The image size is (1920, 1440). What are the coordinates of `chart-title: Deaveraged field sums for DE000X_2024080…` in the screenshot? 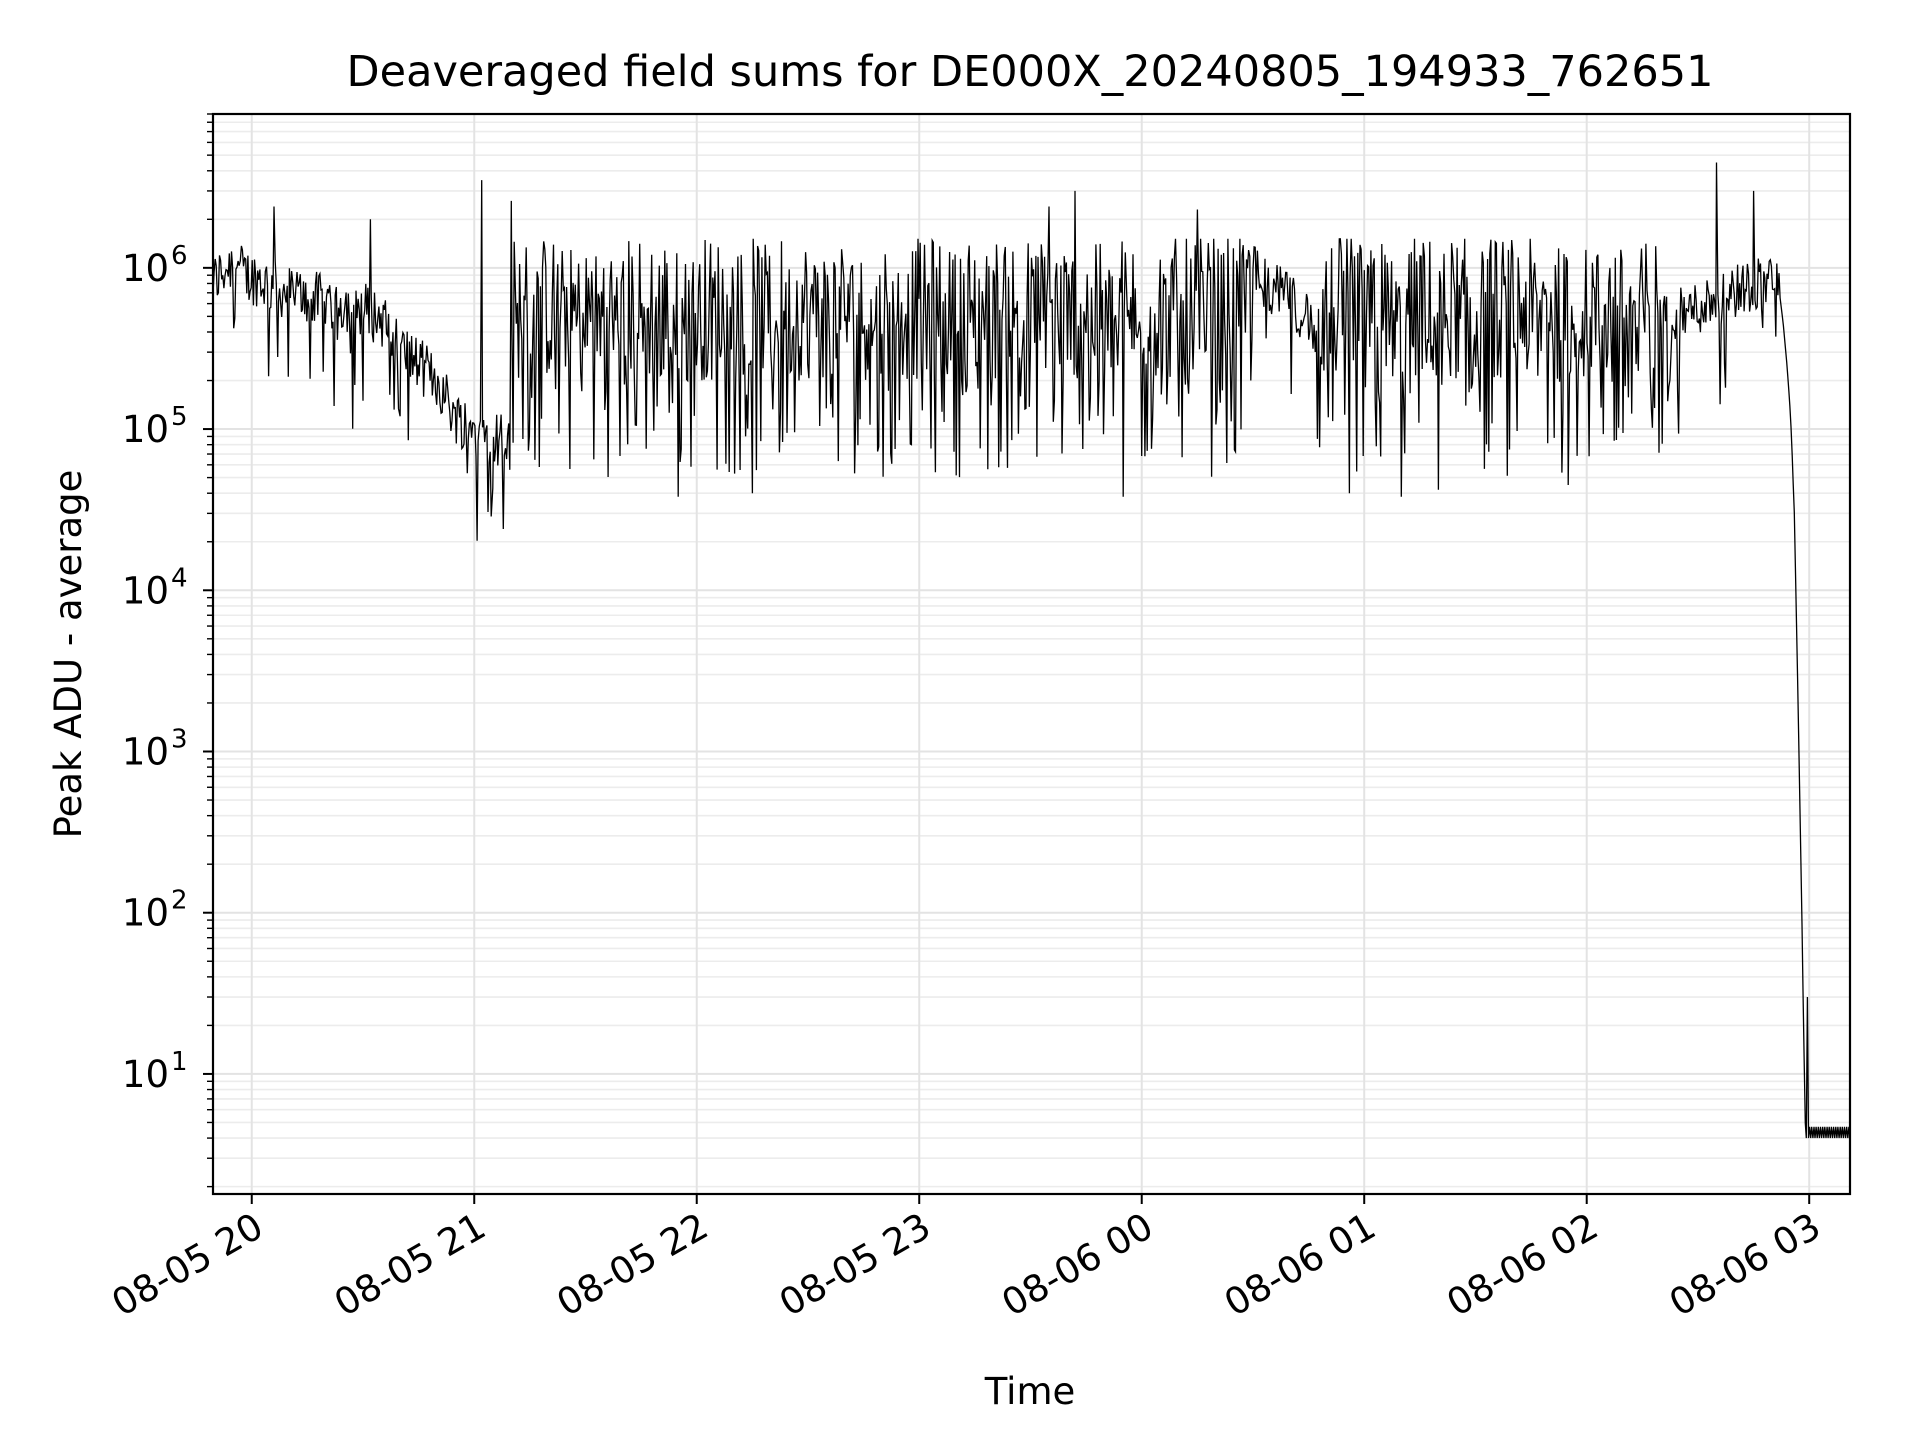 It's located at (1030, 72).